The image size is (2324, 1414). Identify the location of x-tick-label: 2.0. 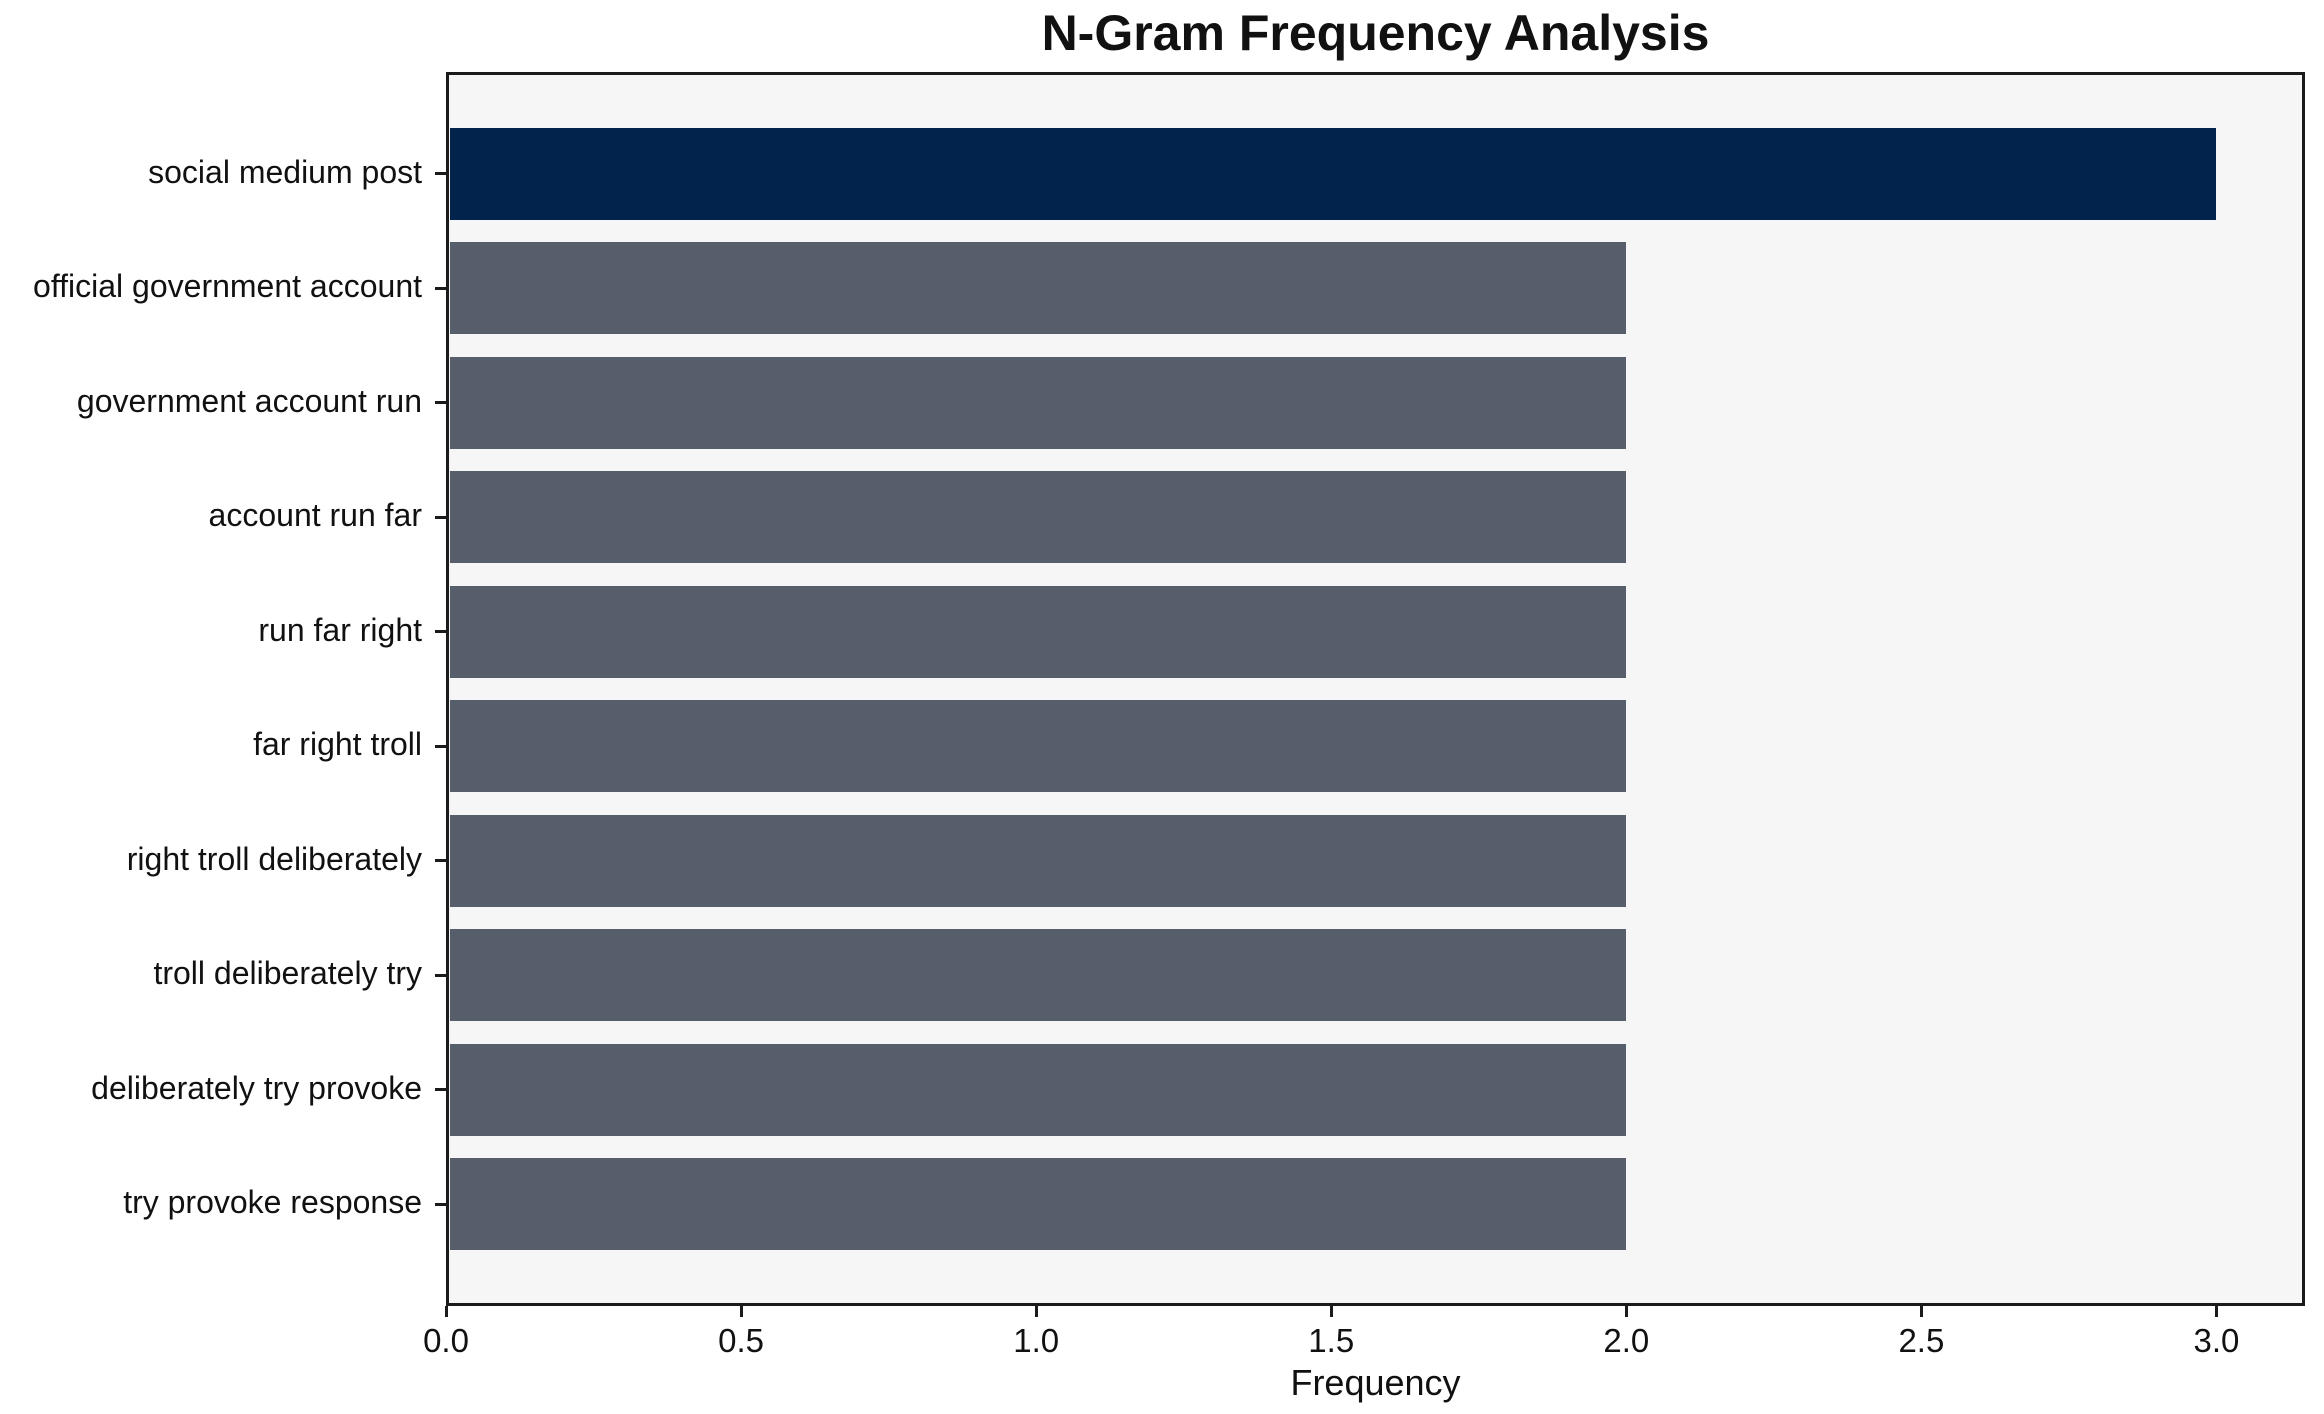
(1626, 1340).